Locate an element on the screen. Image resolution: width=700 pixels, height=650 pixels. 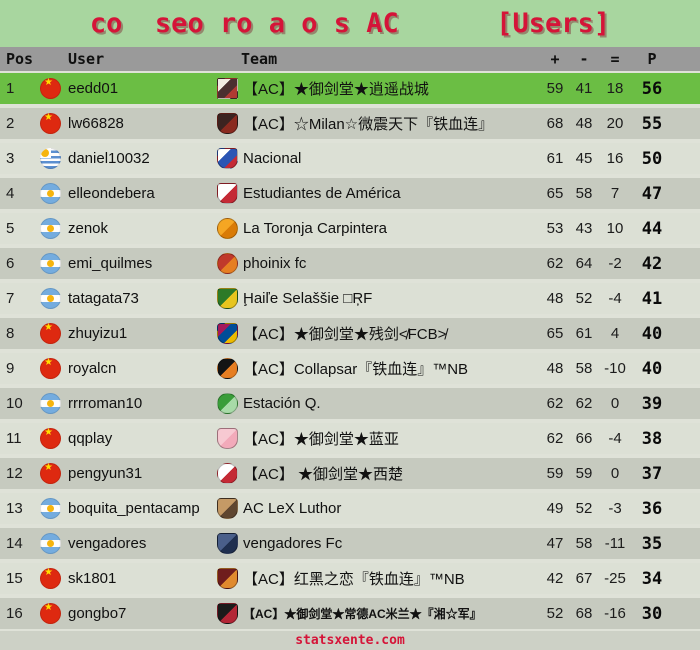
blue-winged-crest-icon is located at coordinates (227, 543).